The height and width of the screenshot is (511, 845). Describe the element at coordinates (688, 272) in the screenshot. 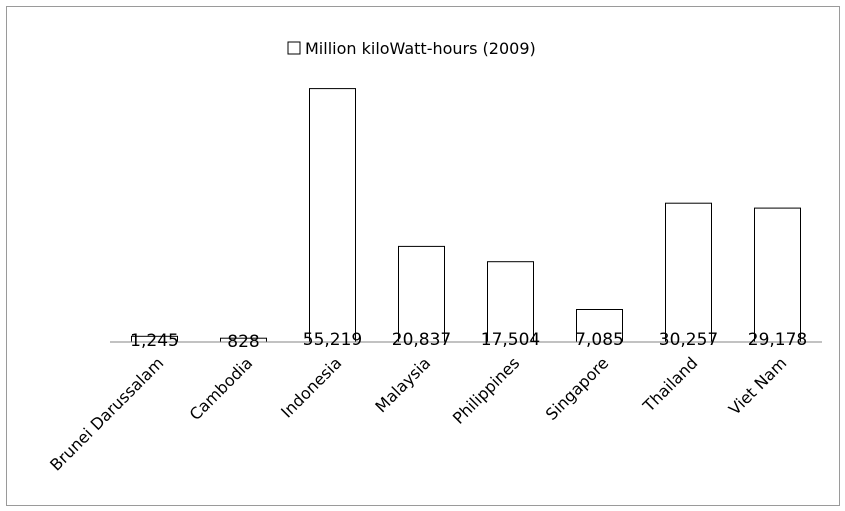

I see `bar-thailand` at that location.